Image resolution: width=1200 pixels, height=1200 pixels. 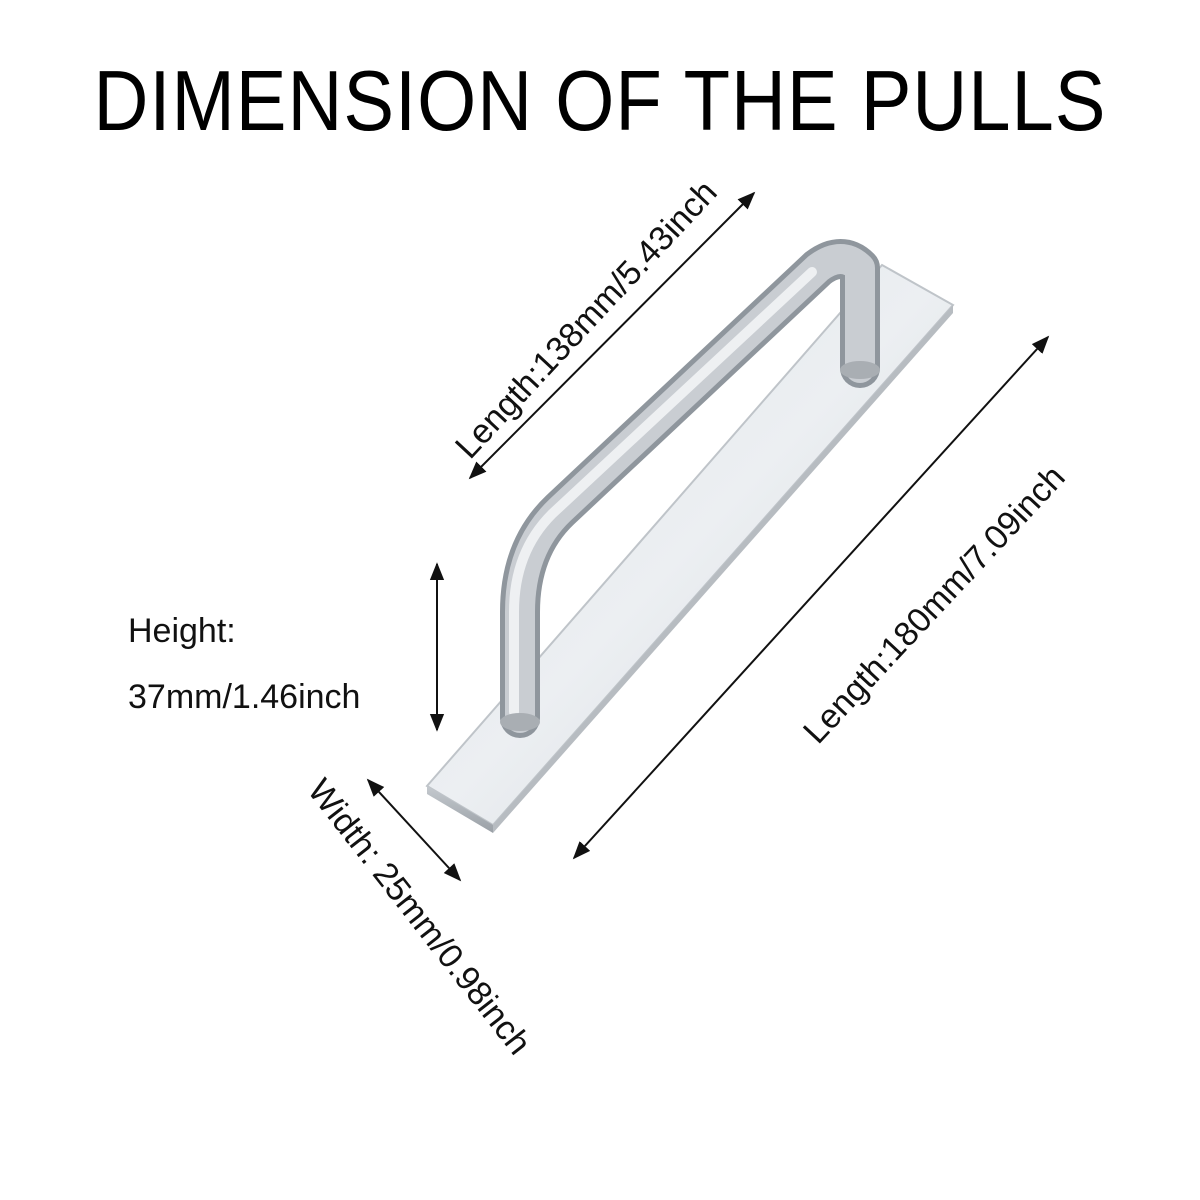 What do you see at coordinates (414, 830) in the screenshot?
I see `width-arrow` at bounding box center [414, 830].